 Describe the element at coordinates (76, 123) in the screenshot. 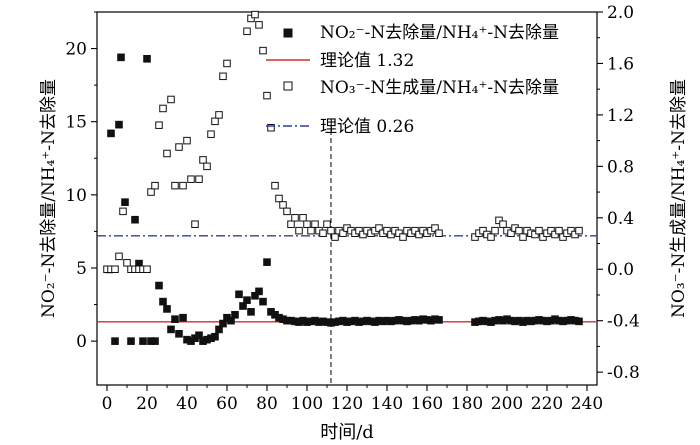

I see `y-left-tick-label: 15` at that location.